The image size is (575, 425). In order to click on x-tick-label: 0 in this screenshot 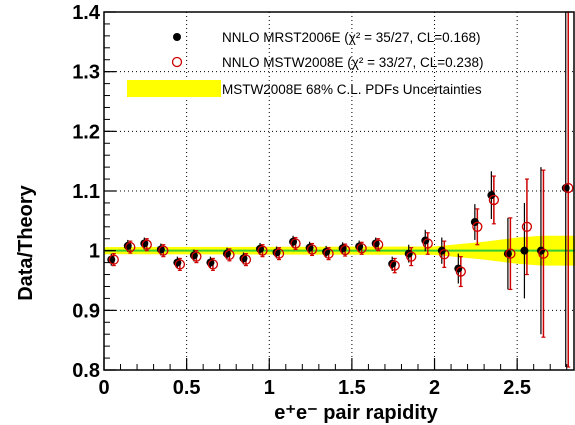, I will do `click(103, 388)`.